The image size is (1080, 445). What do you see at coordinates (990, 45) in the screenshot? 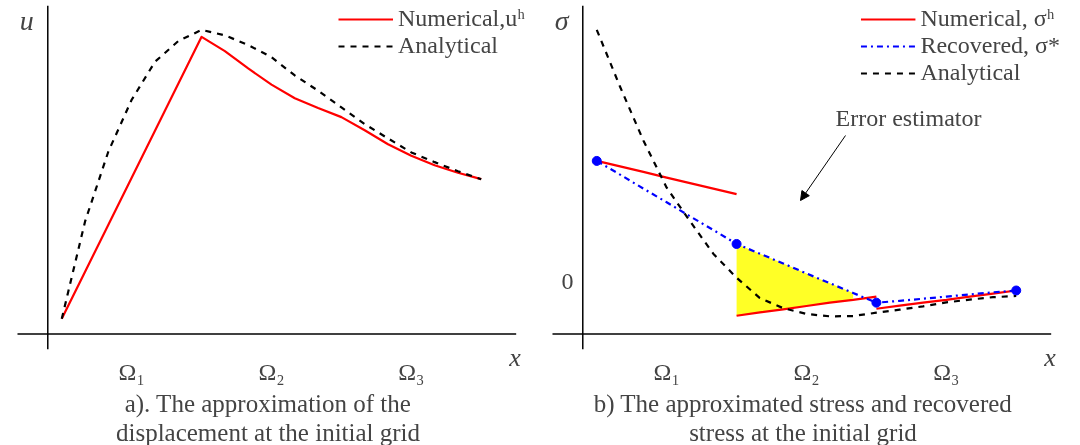
I see `legend-label: Recovered, σ*` at bounding box center [990, 45].